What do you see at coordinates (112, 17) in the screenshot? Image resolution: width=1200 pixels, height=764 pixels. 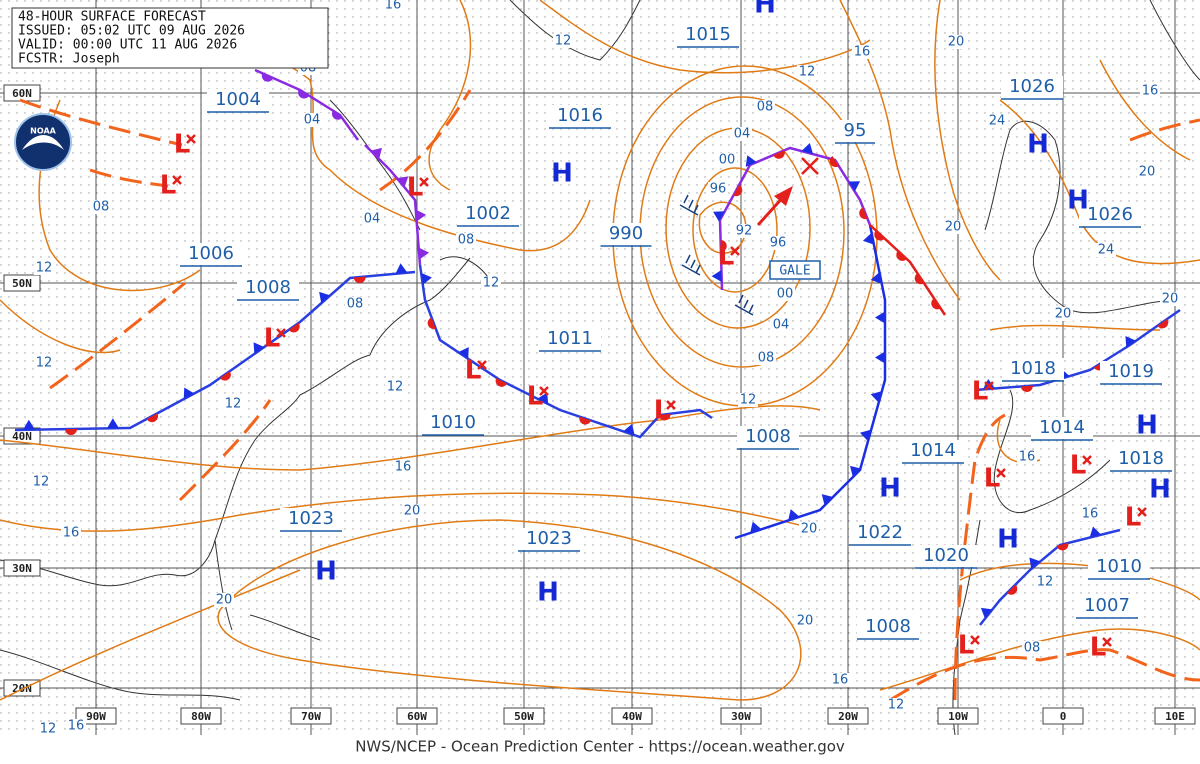 I see `header-line: 48-HOUR SURFACE FORECAST` at bounding box center [112, 17].